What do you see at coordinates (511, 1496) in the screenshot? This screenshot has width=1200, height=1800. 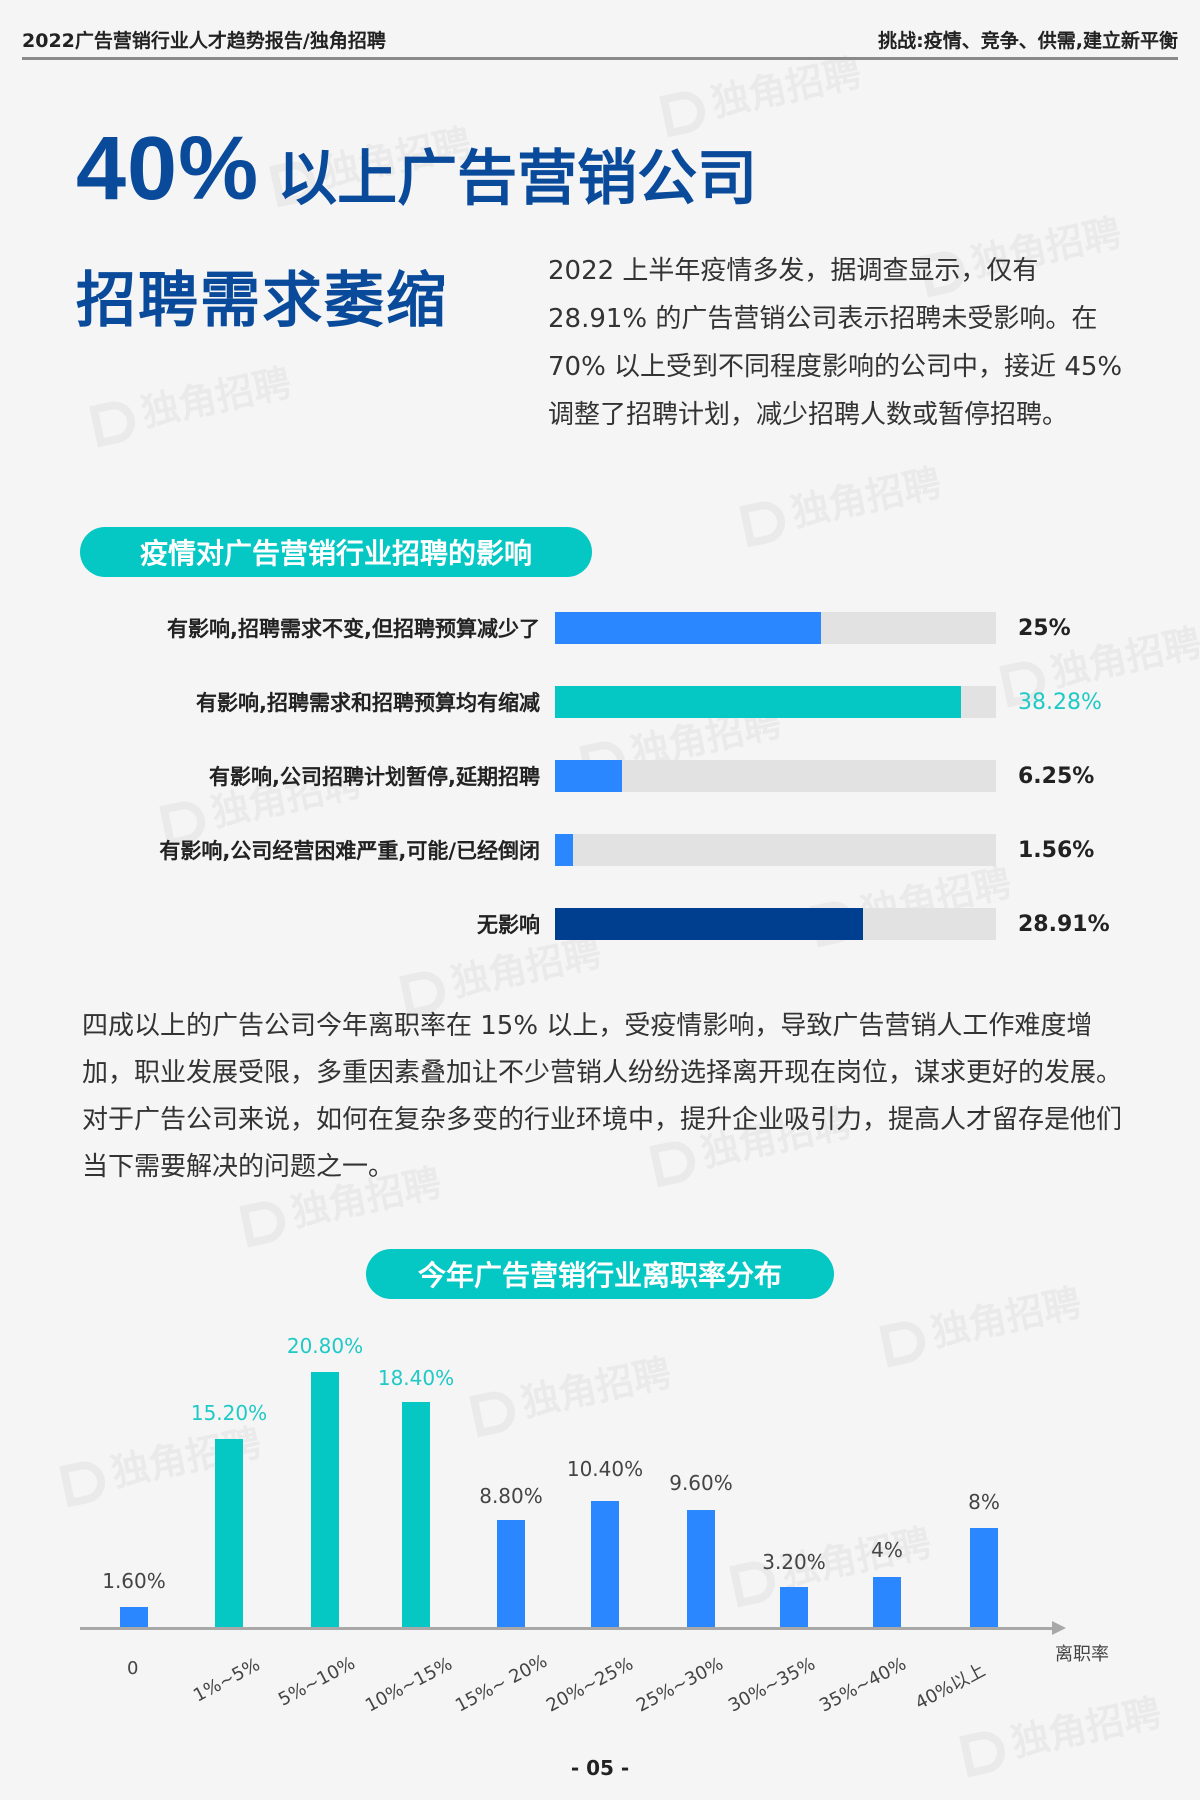 I see `bar-value: 8.80%` at bounding box center [511, 1496].